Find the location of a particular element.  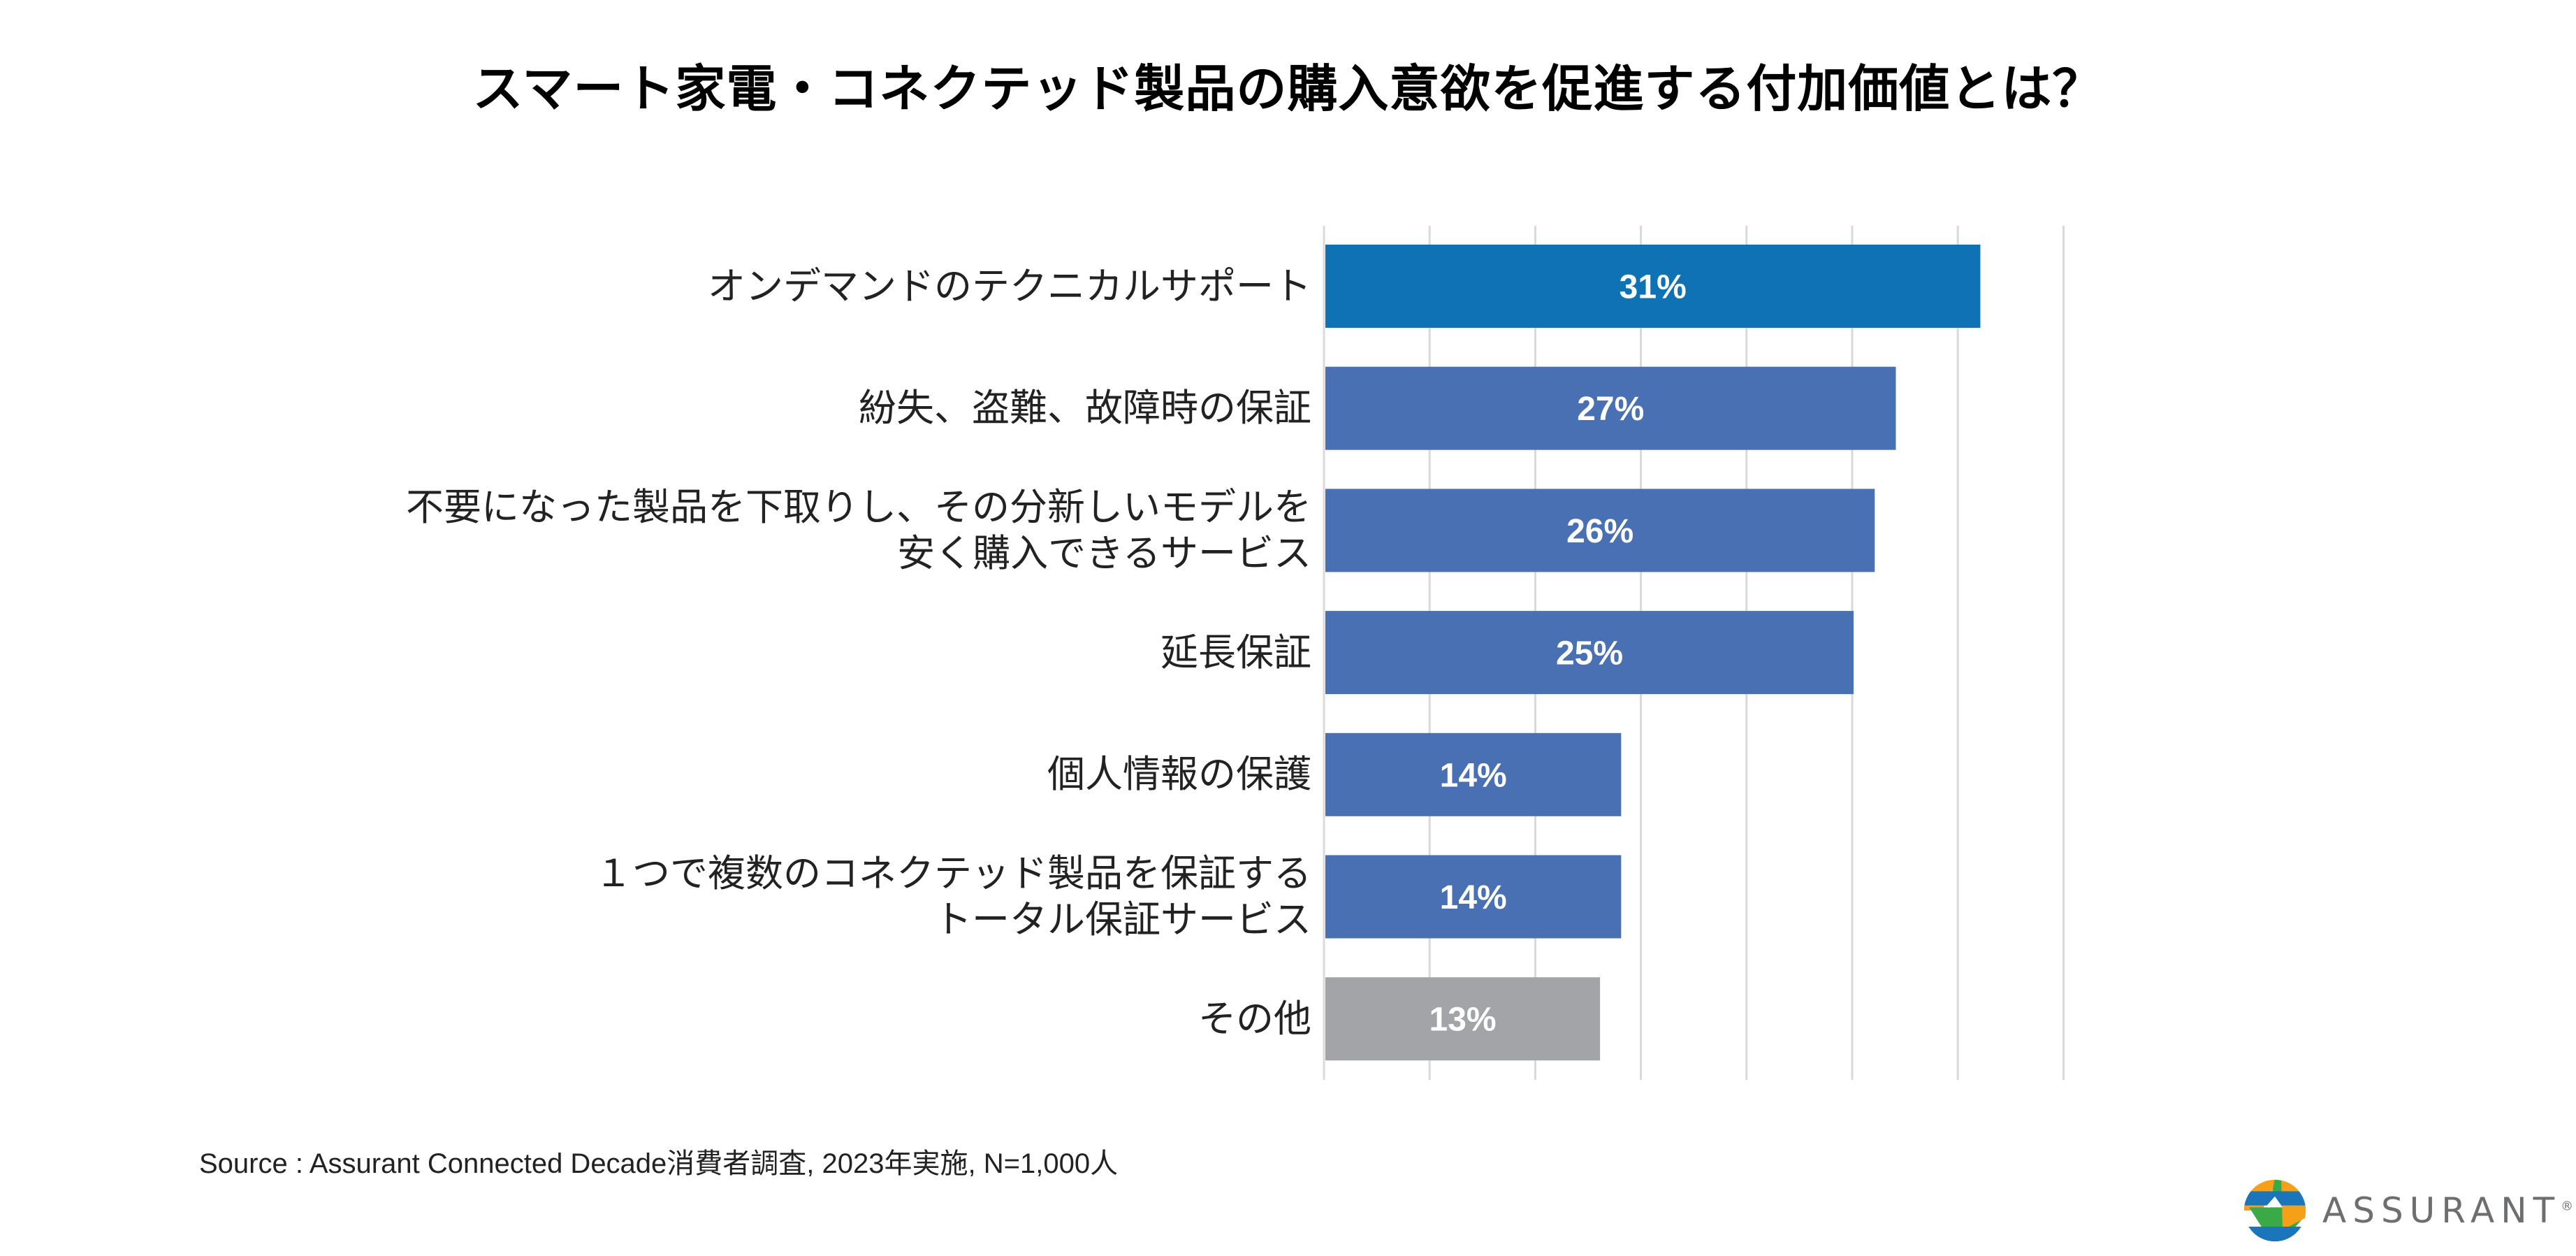

value-label: 26% is located at coordinates (1599, 531).